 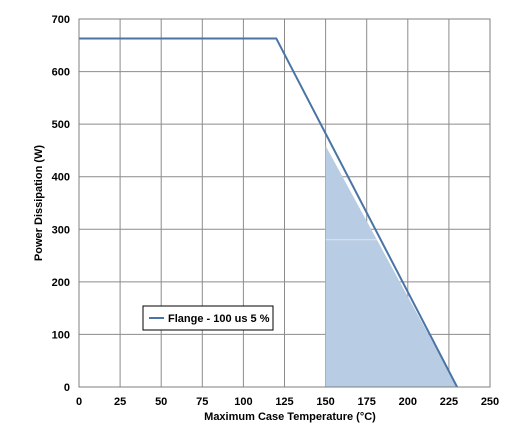 I want to click on x-tick-label: 250, so click(x=490, y=402).